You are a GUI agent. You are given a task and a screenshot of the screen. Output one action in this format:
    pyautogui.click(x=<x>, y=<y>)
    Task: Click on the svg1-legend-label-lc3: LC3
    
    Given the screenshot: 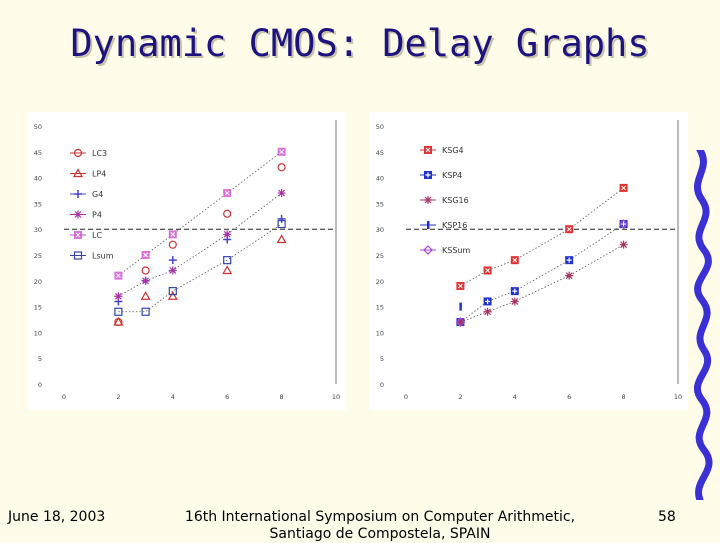 What is the action you would take?
    pyautogui.click(x=99, y=153)
    